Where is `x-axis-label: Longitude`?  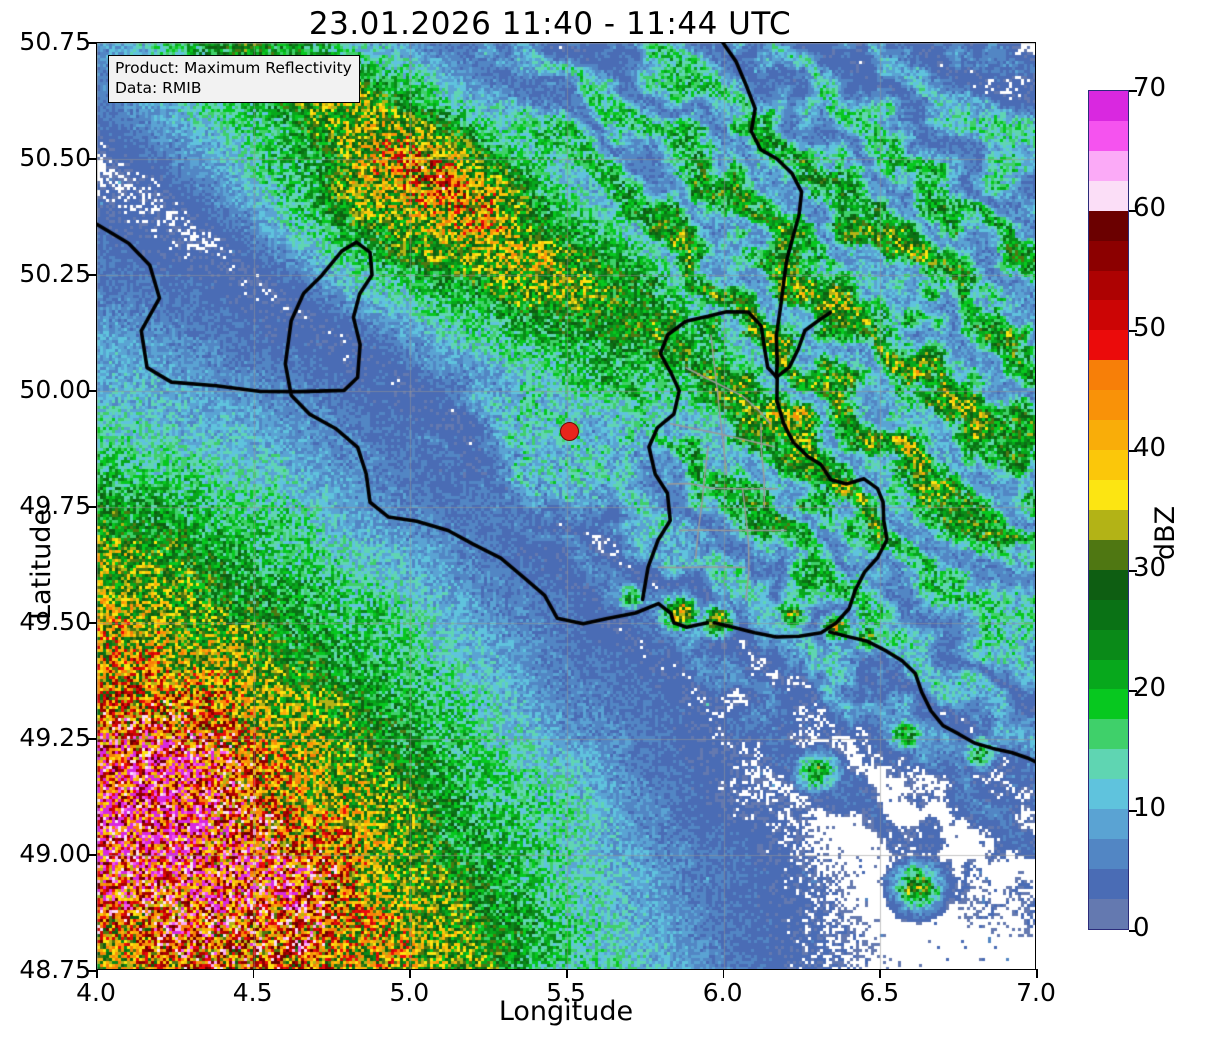
x-axis-label: Longitude is located at coordinates (566, 1011).